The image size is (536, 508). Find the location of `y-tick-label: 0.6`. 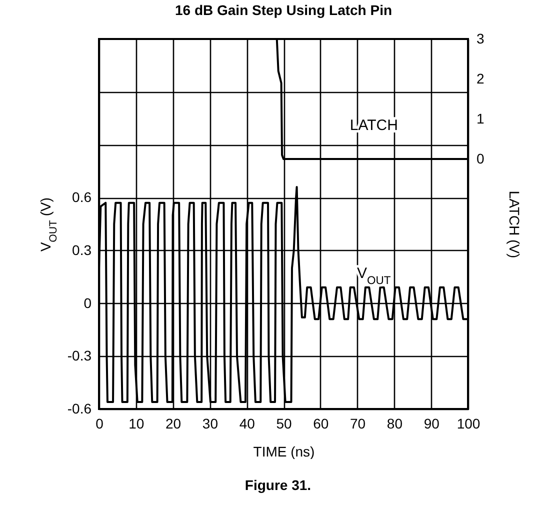

y-tick-label: 0.6 is located at coordinates (82, 197).